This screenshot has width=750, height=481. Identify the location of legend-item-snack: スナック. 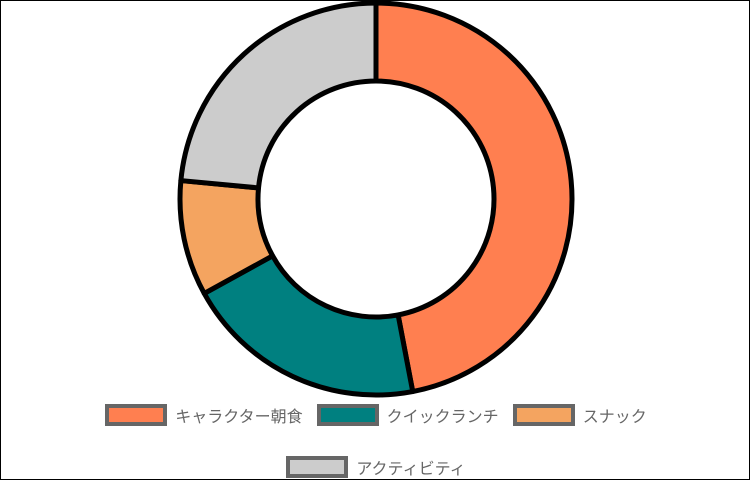
(579, 415).